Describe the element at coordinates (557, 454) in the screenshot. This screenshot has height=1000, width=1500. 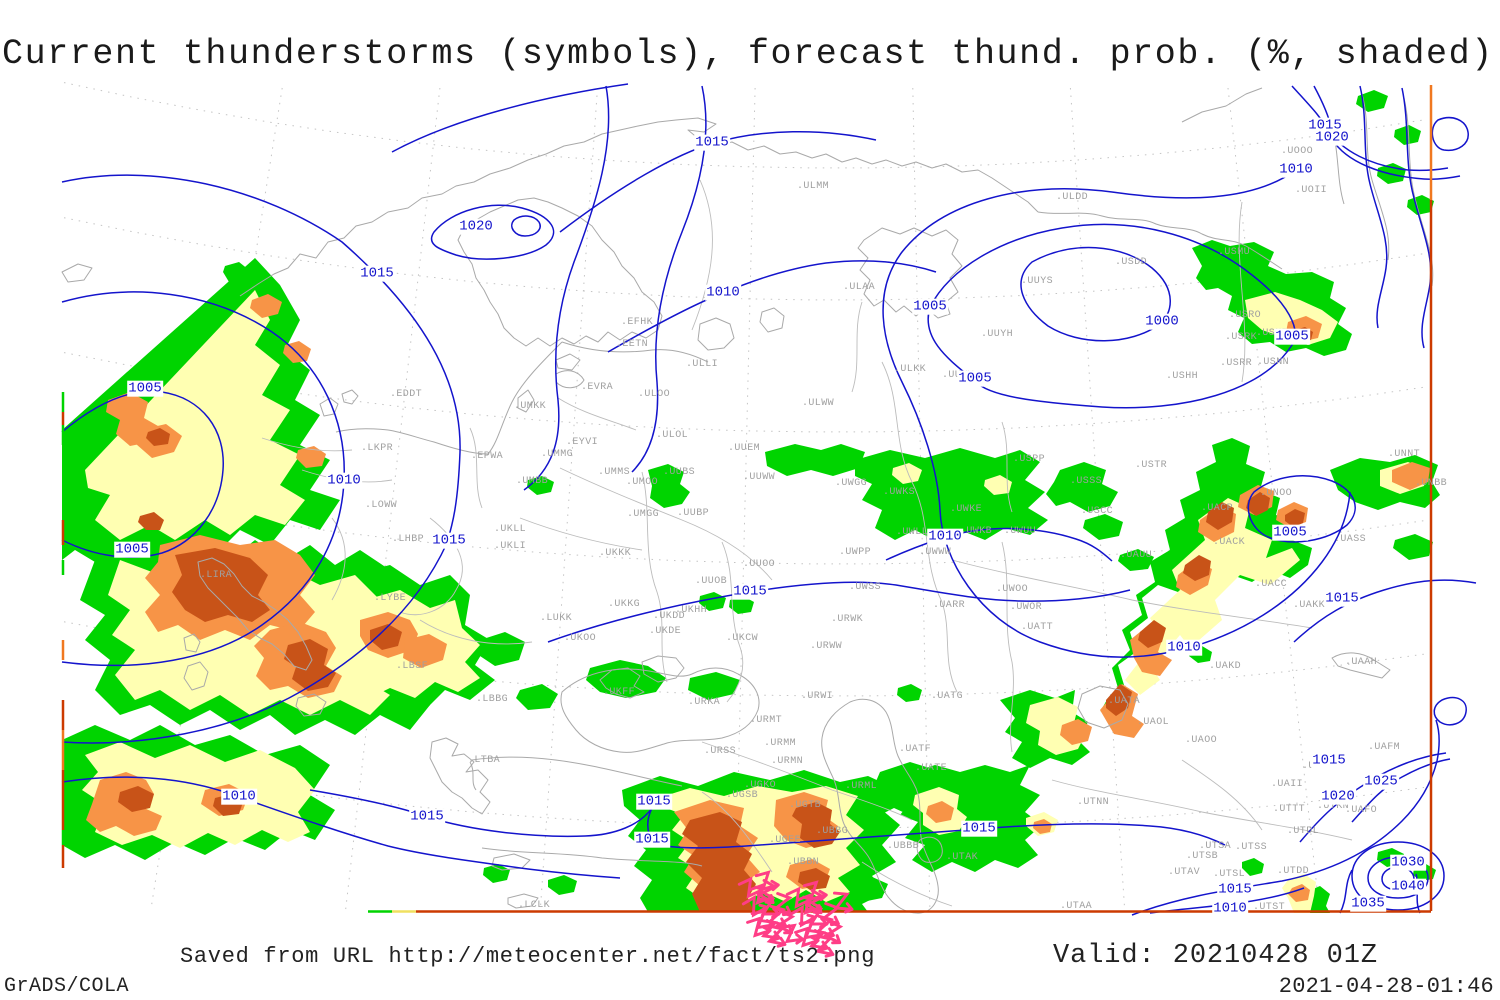
I see `station-label: .UMMG` at that location.